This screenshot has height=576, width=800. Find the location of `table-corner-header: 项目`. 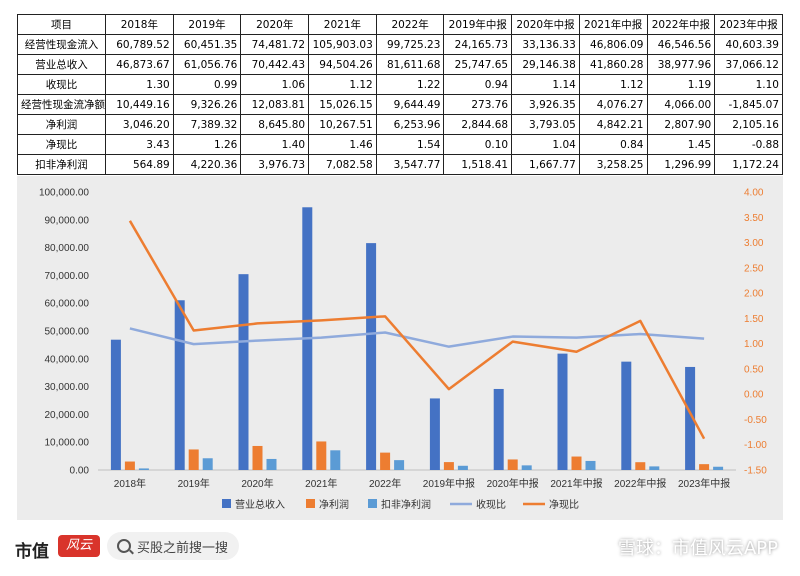

table-corner-header: 项目 is located at coordinates (61, 24).